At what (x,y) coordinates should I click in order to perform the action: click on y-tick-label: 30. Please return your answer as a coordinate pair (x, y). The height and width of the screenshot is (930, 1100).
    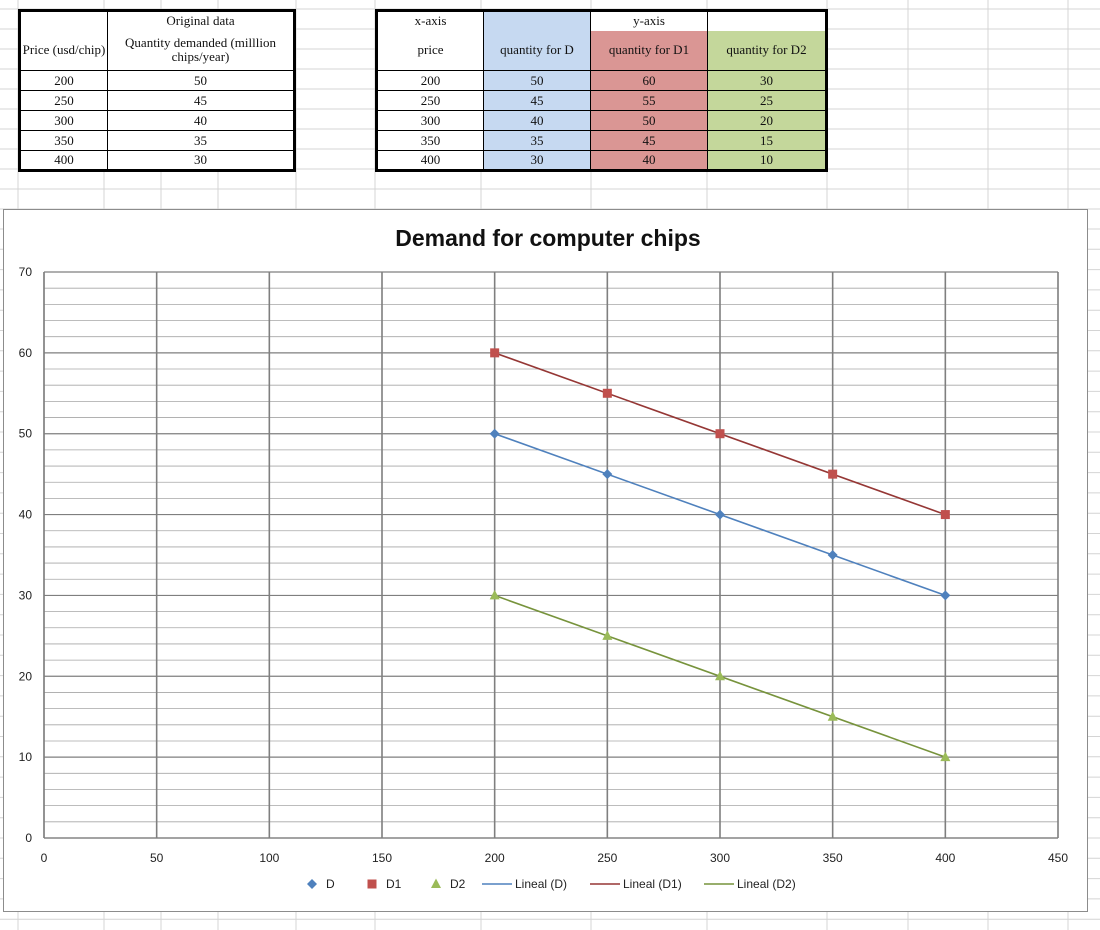
    Looking at the image, I should click on (26, 595).